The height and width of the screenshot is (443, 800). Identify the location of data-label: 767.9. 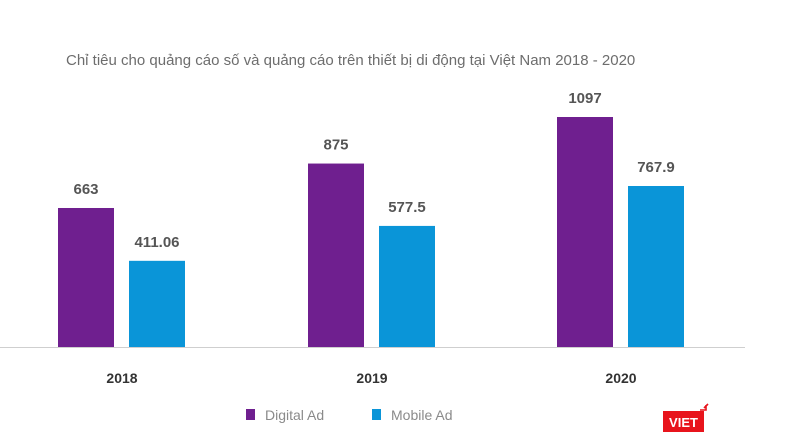
(656, 167).